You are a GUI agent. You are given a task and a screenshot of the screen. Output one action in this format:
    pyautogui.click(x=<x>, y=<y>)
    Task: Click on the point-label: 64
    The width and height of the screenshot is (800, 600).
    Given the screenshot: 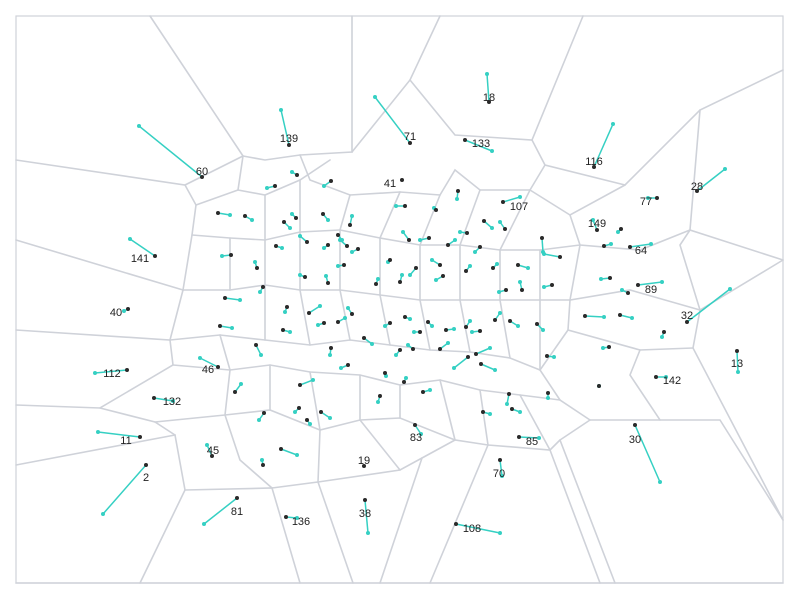 What is the action you would take?
    pyautogui.click(x=641, y=251)
    